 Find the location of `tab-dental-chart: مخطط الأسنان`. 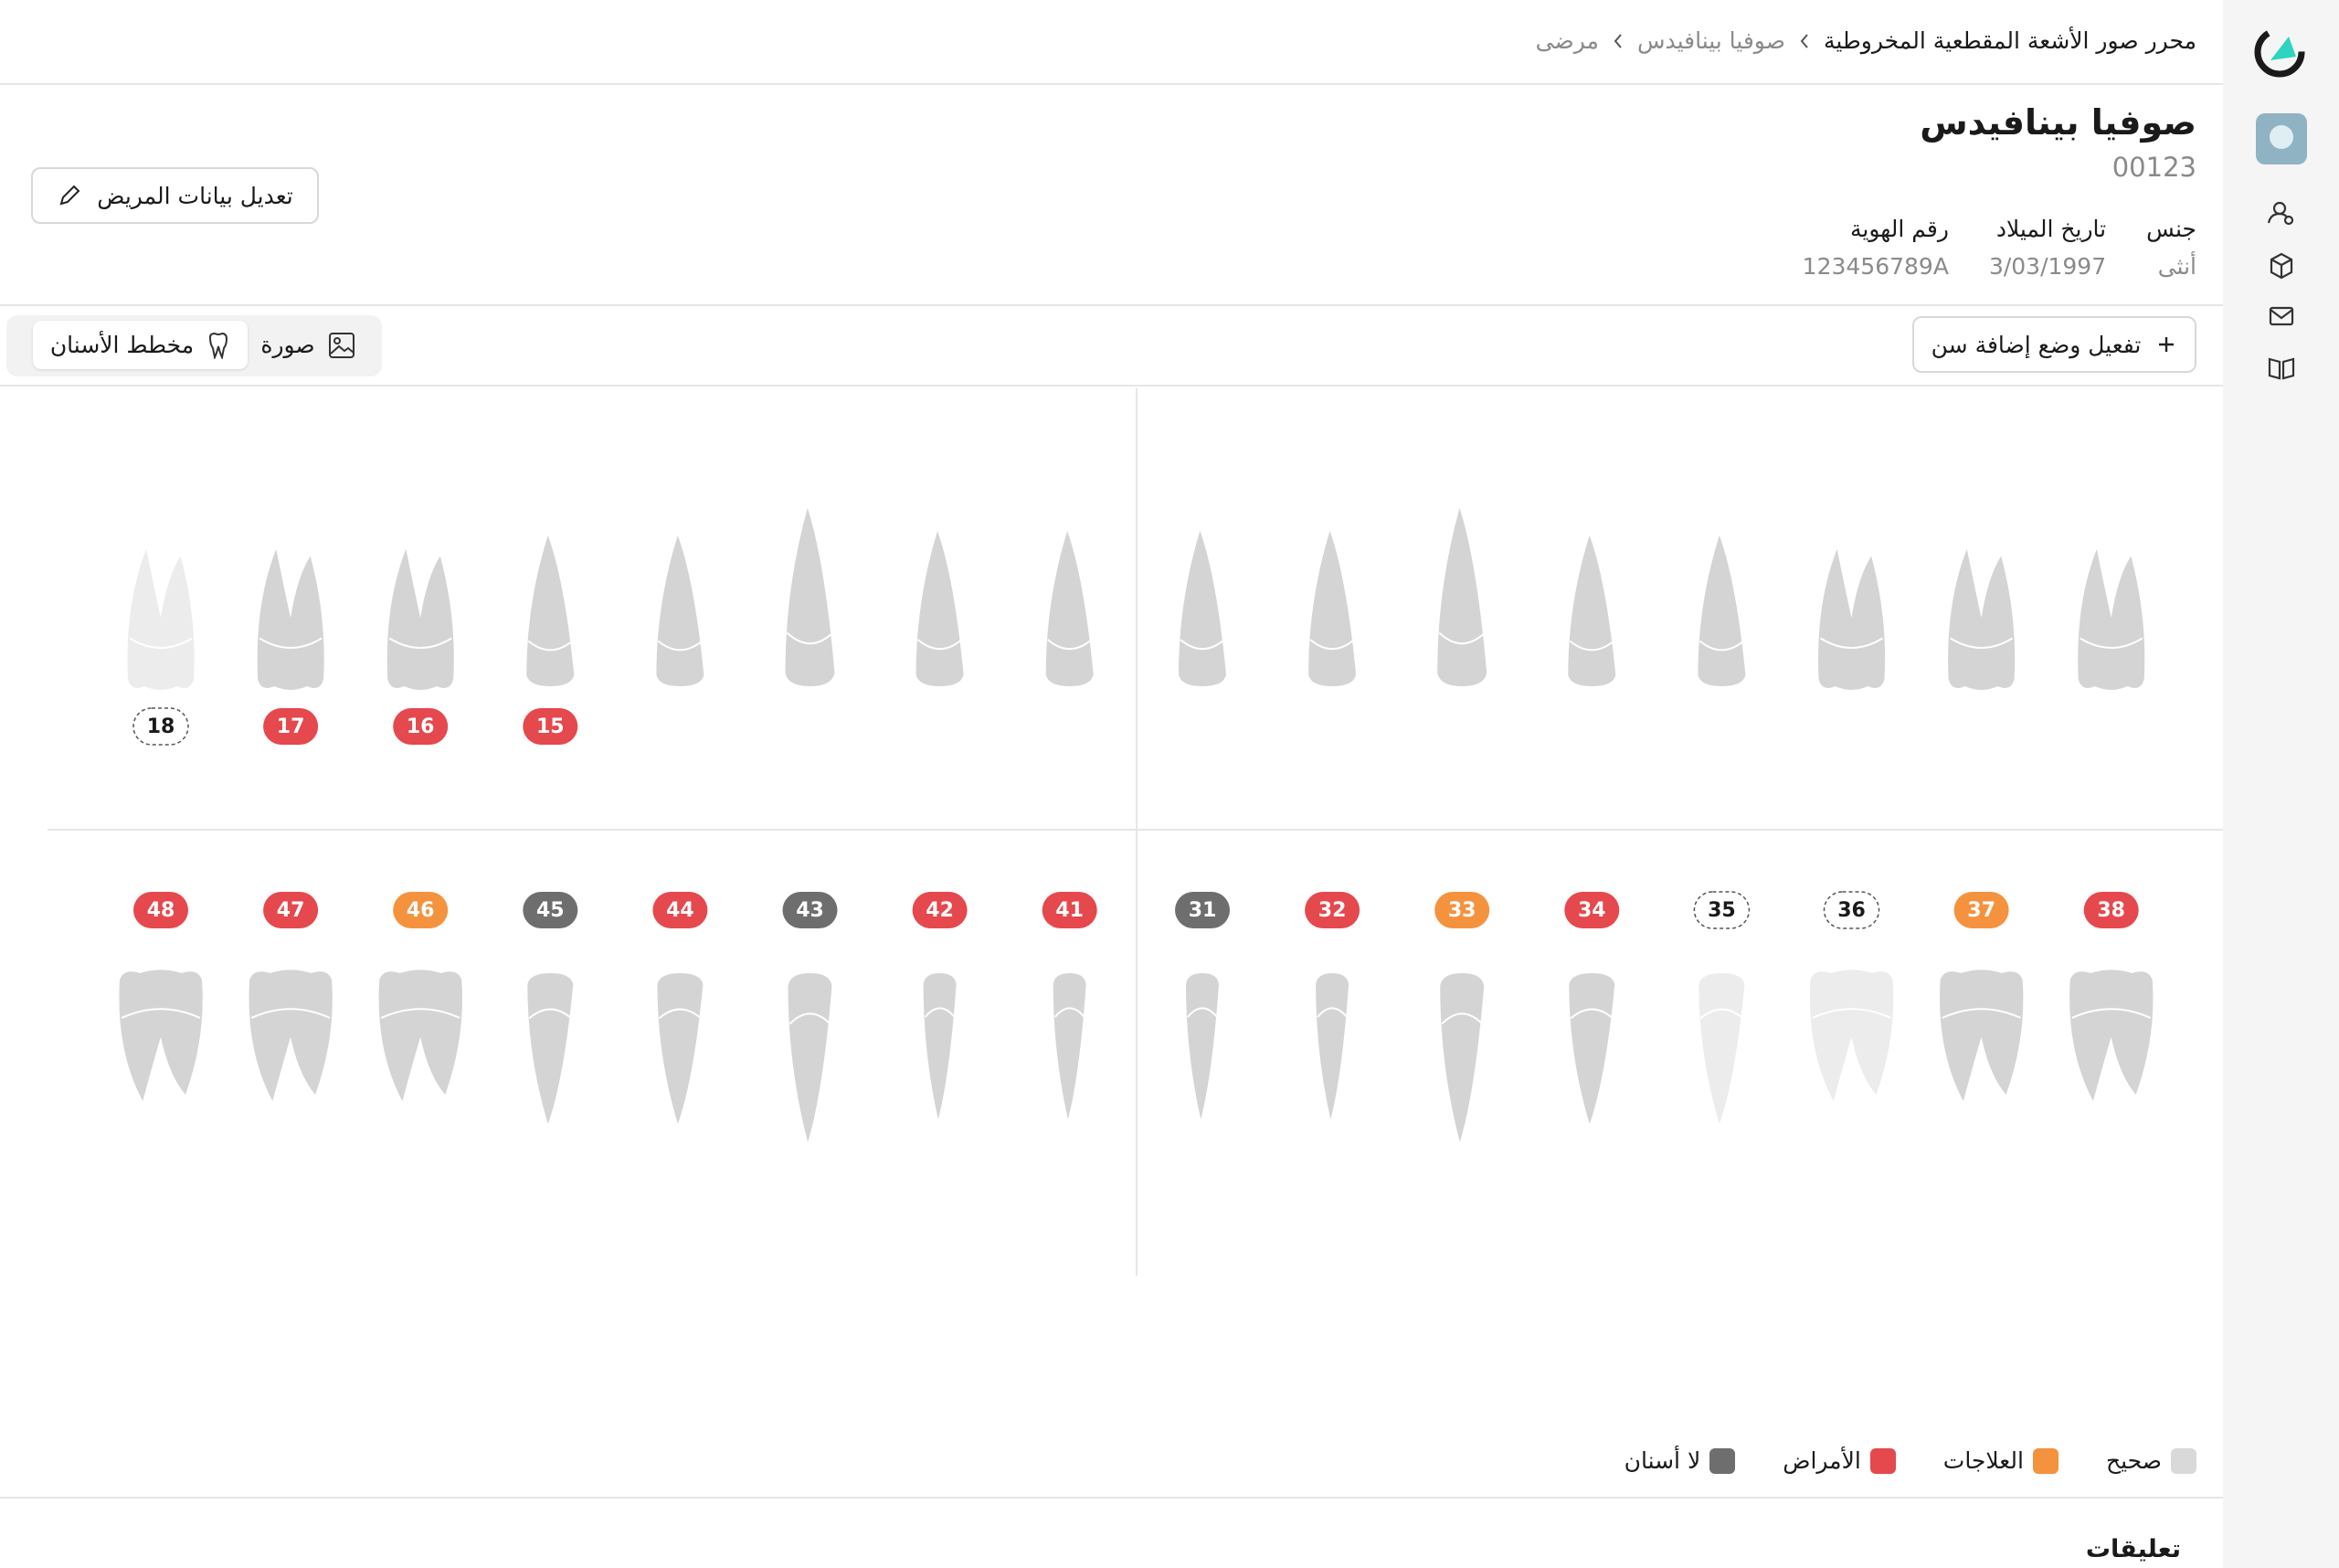

tab-dental-chart: مخطط الأسنان is located at coordinates (141, 345).